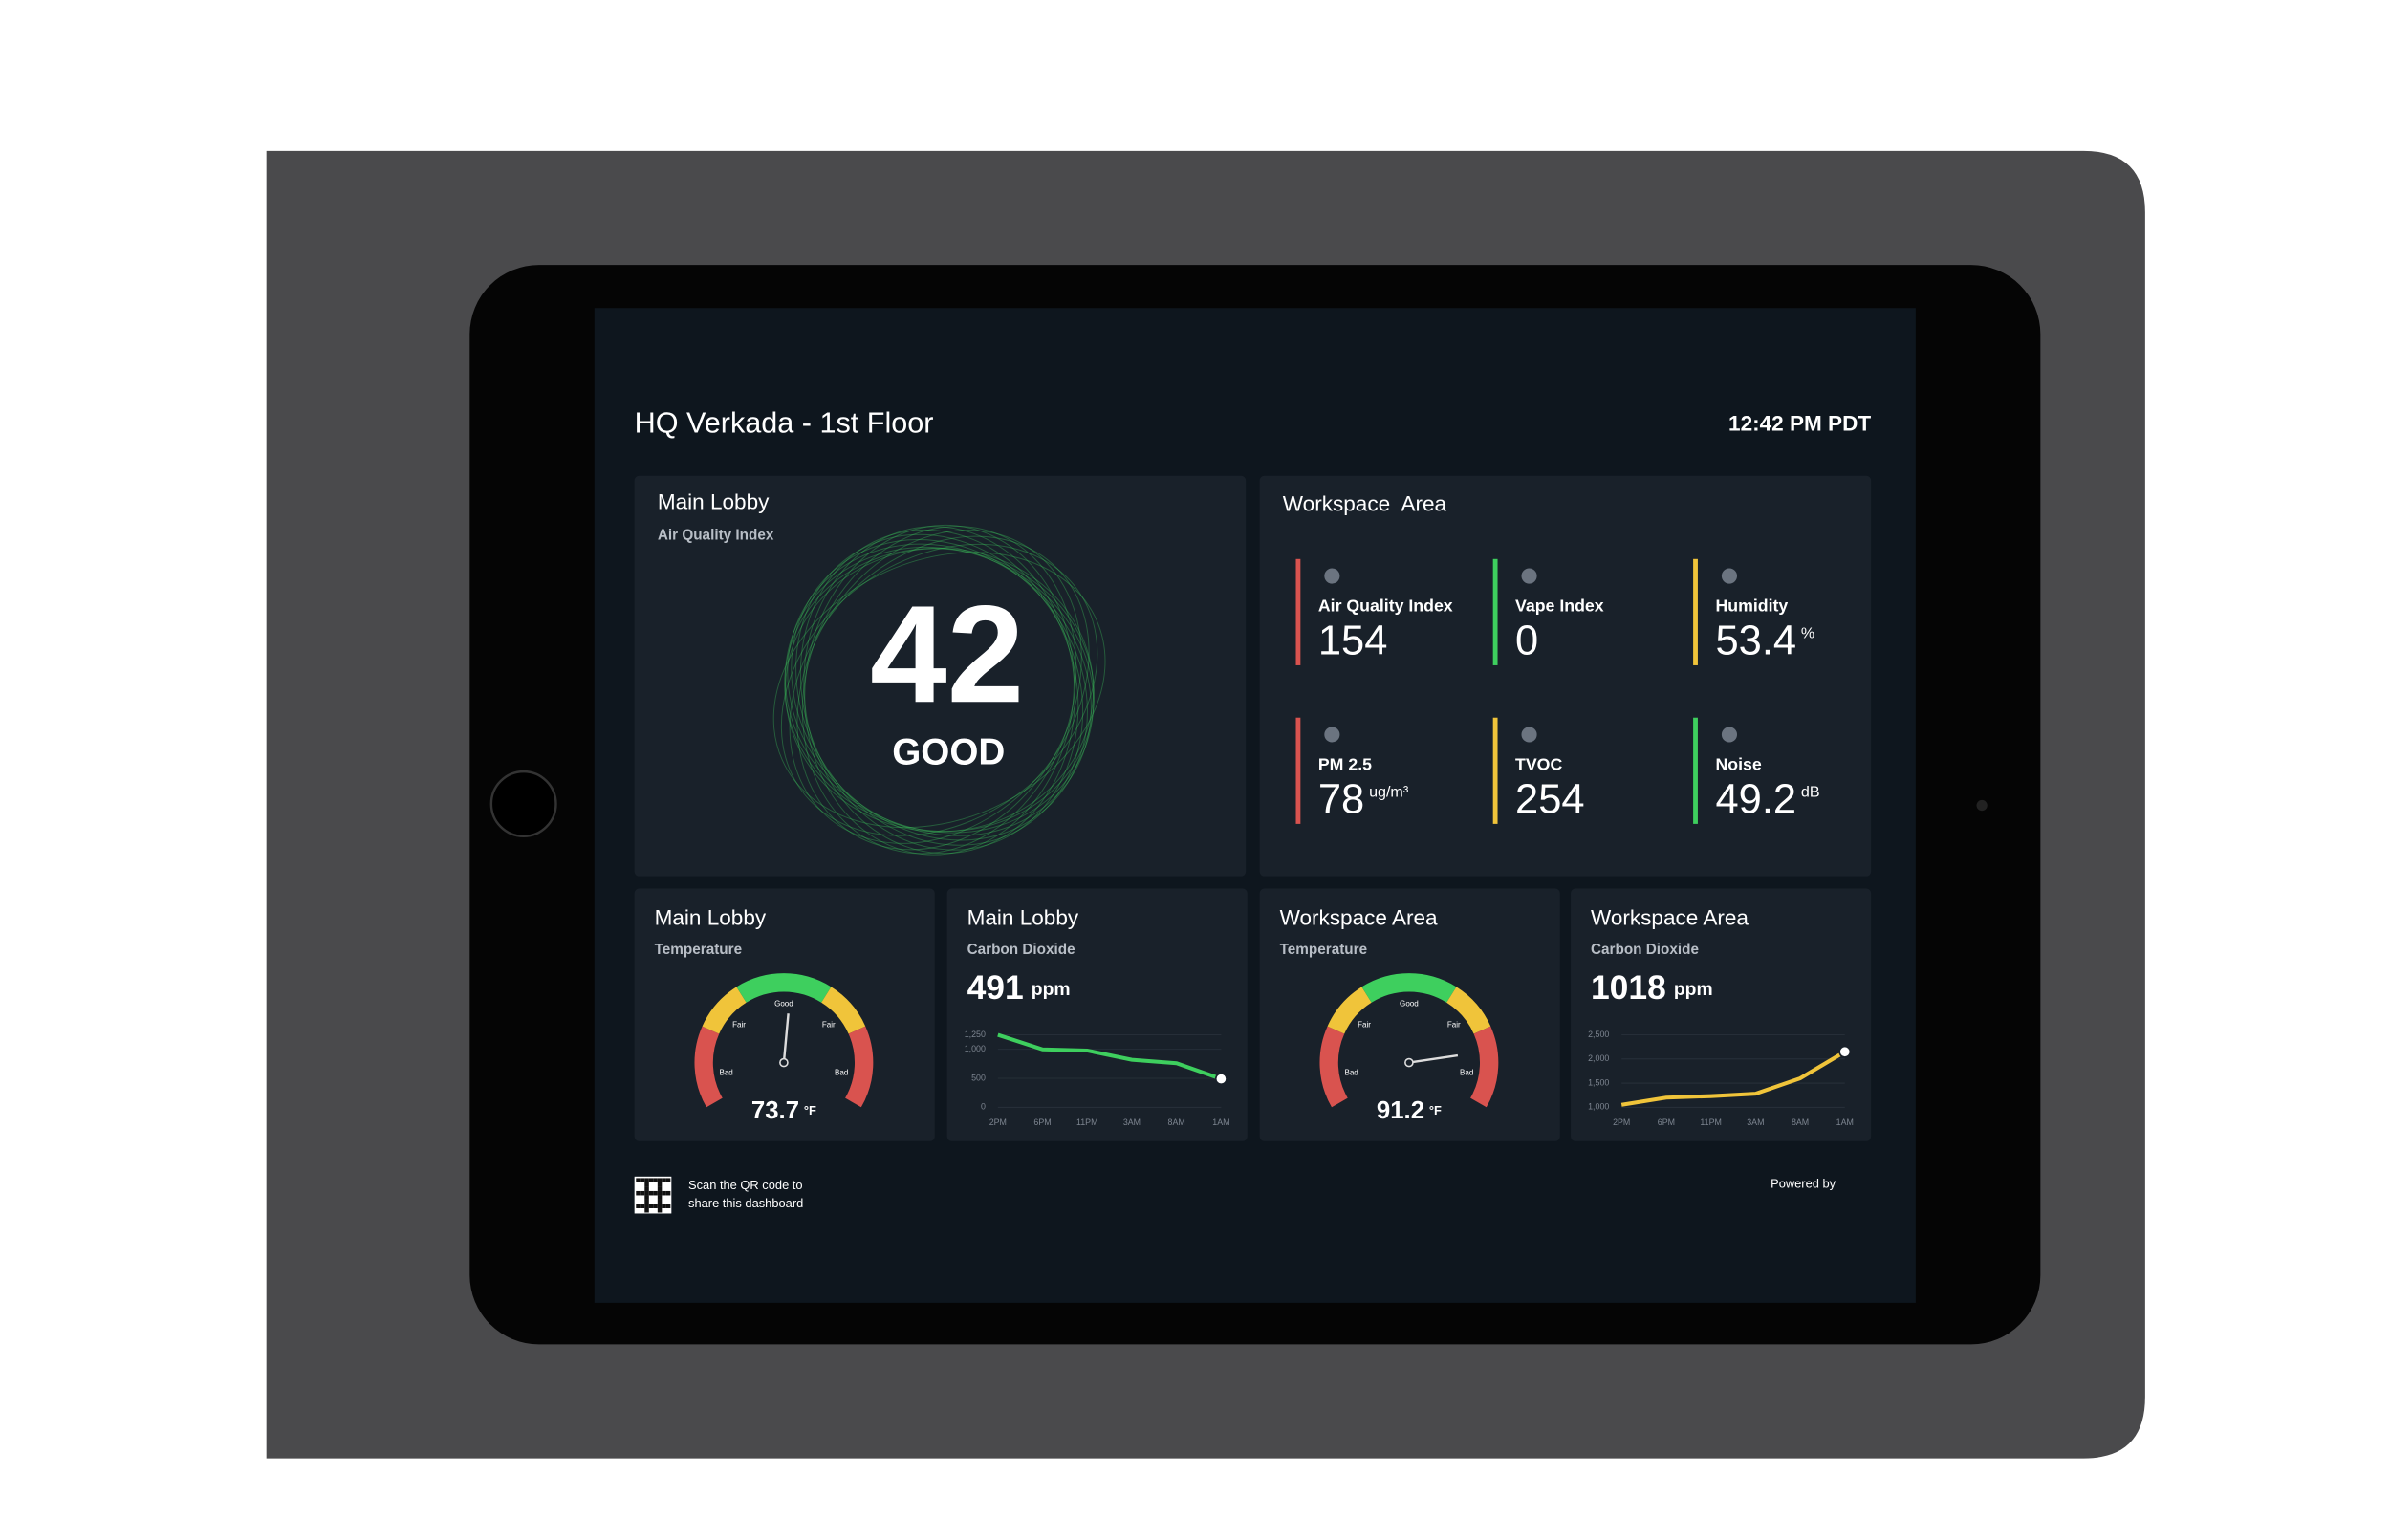  I want to click on metric-label: Vape Index, so click(1559, 606).